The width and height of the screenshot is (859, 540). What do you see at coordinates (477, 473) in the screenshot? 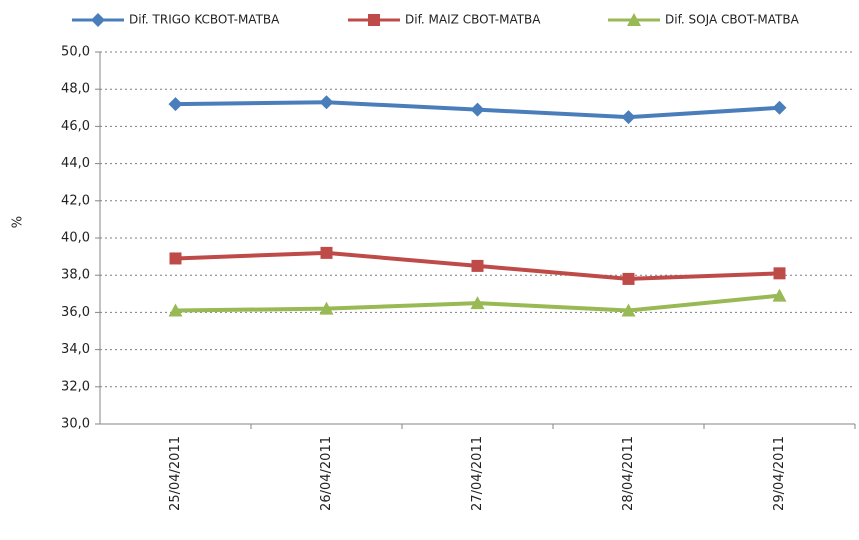
I see `x-tick-label: 27/04/2011` at bounding box center [477, 473].